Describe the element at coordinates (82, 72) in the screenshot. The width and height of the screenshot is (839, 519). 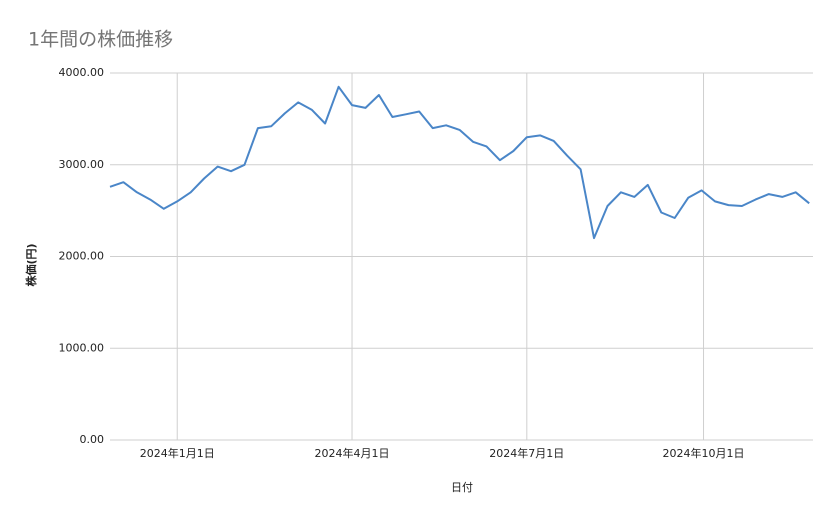
I see `y-tick-label: 4000.00` at that location.